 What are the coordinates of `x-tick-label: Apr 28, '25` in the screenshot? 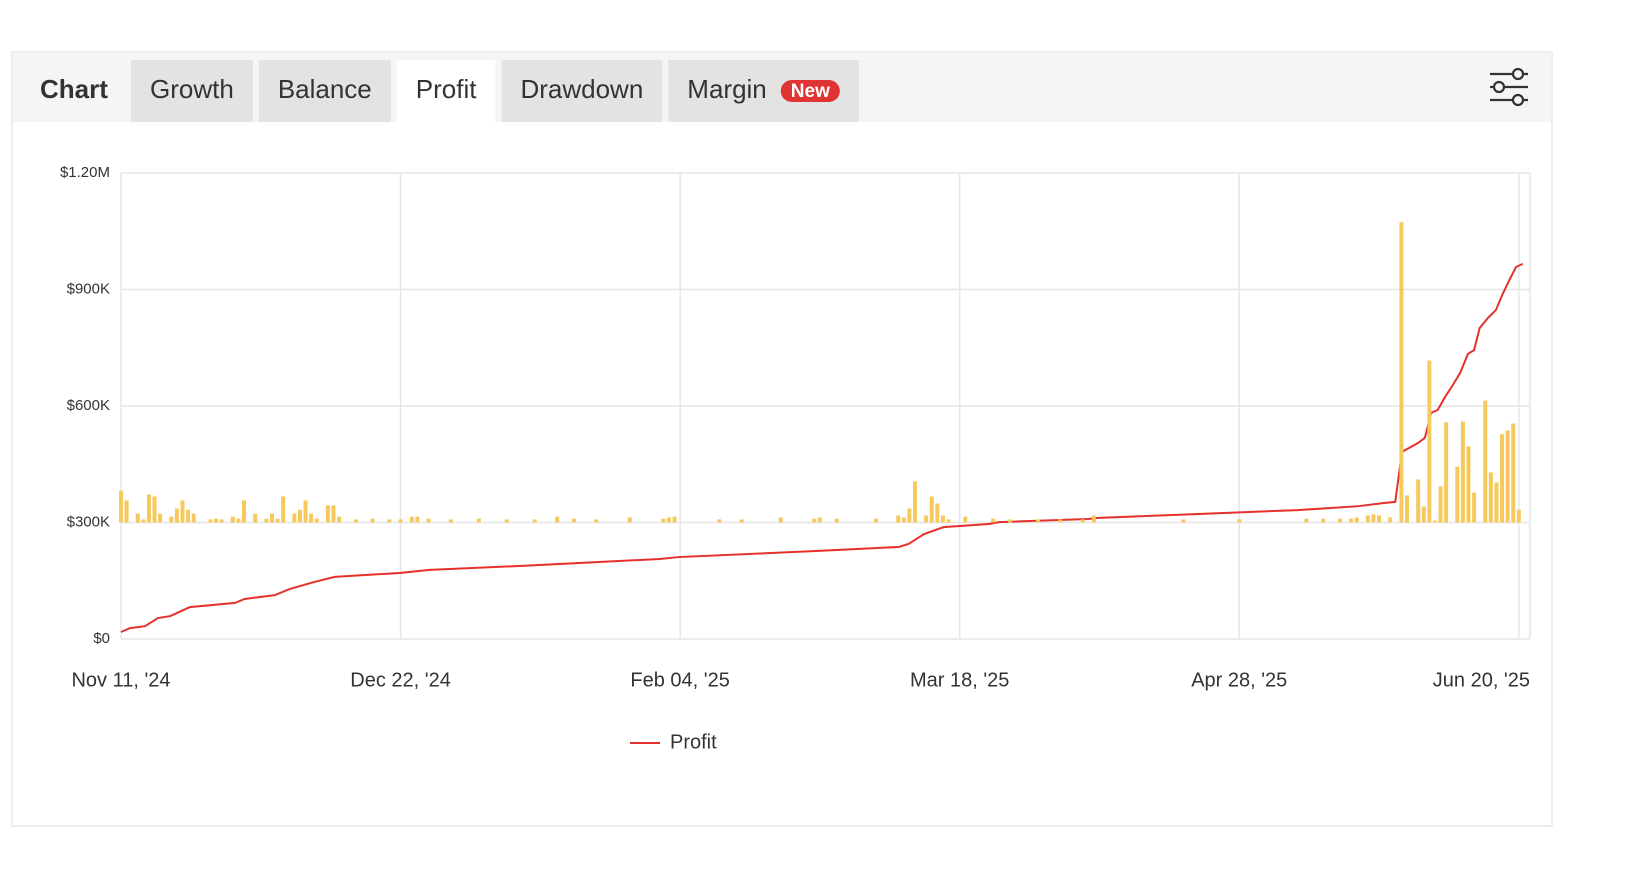 It's located at (1239, 680).